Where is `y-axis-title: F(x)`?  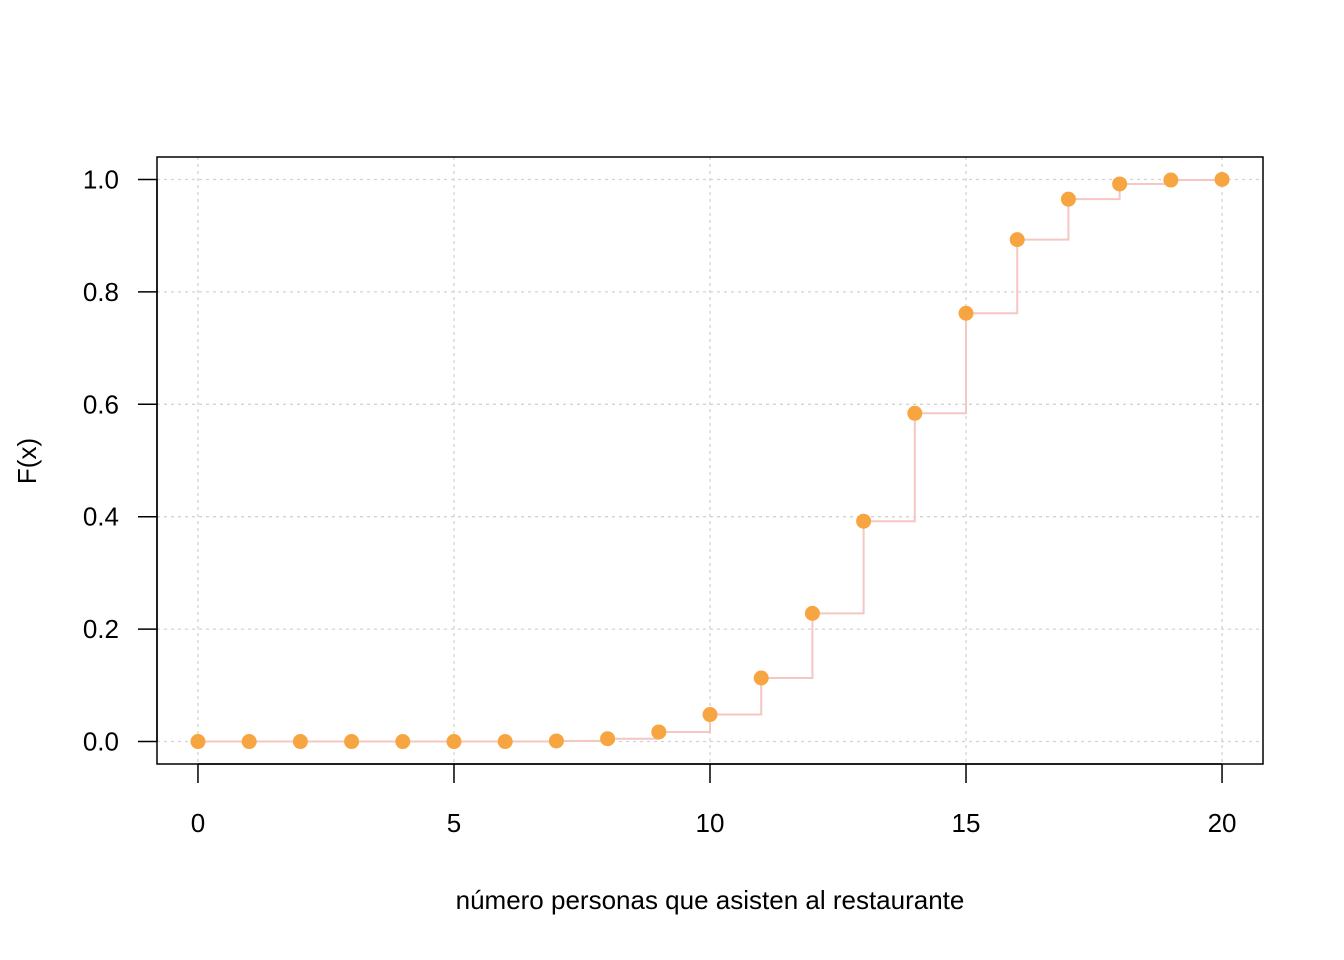 y-axis-title: F(x) is located at coordinates (27, 461).